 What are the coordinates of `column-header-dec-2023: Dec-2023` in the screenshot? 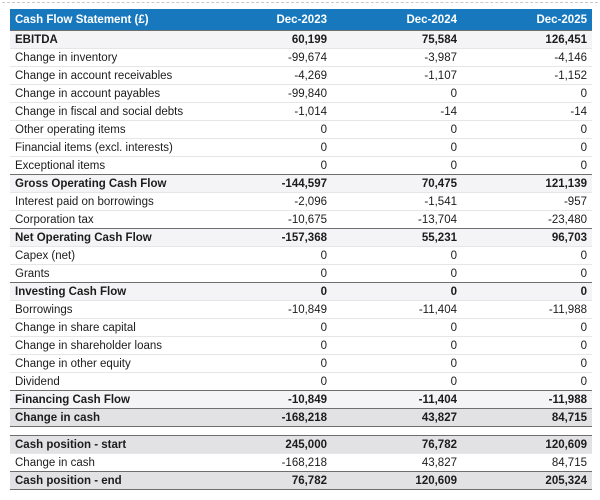 It's located at (301, 19).